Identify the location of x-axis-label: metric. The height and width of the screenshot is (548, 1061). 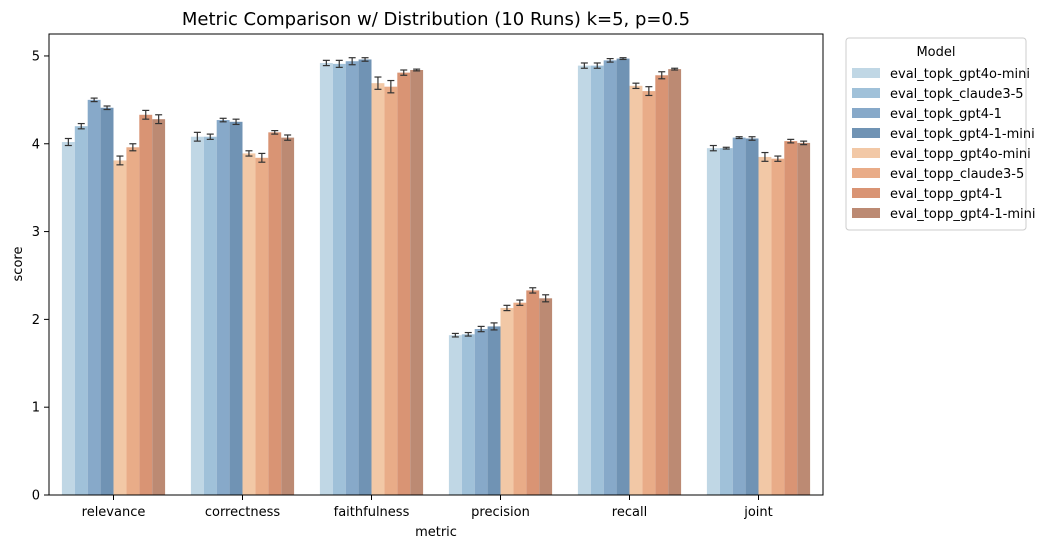
(436, 532).